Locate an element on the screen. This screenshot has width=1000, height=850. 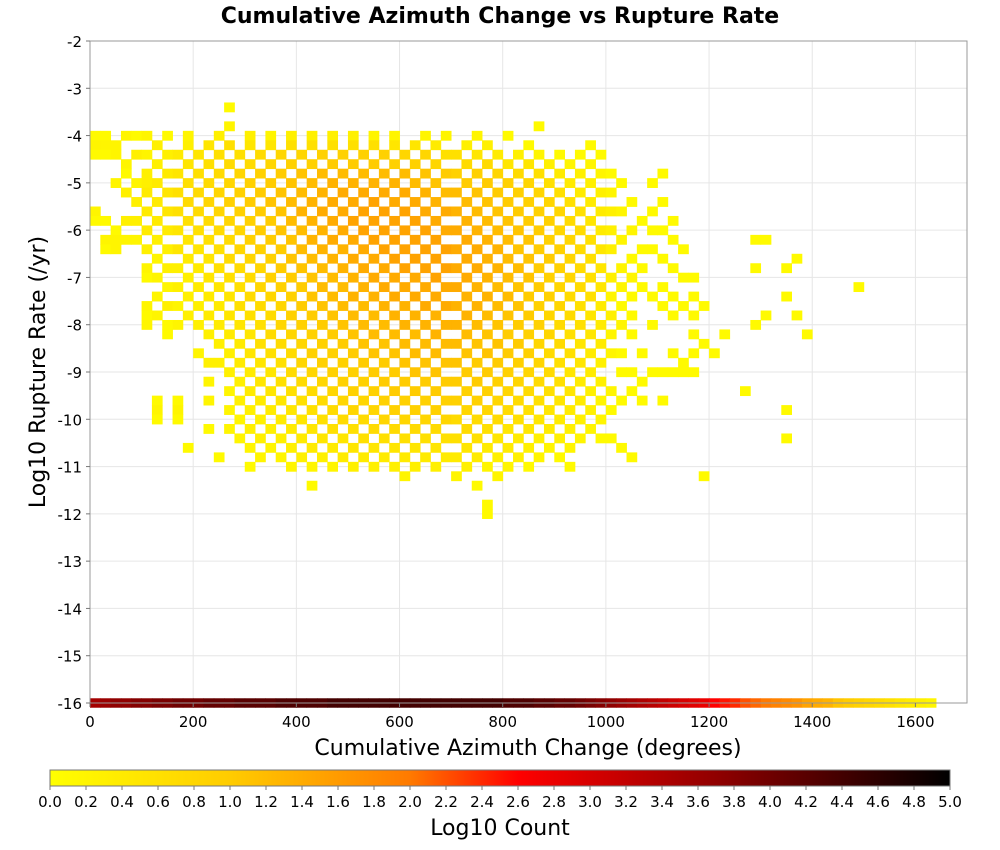
x-axis-ticks: 0 200 400 600 800 1000 1200 1400 1600 is located at coordinates (510, 717).